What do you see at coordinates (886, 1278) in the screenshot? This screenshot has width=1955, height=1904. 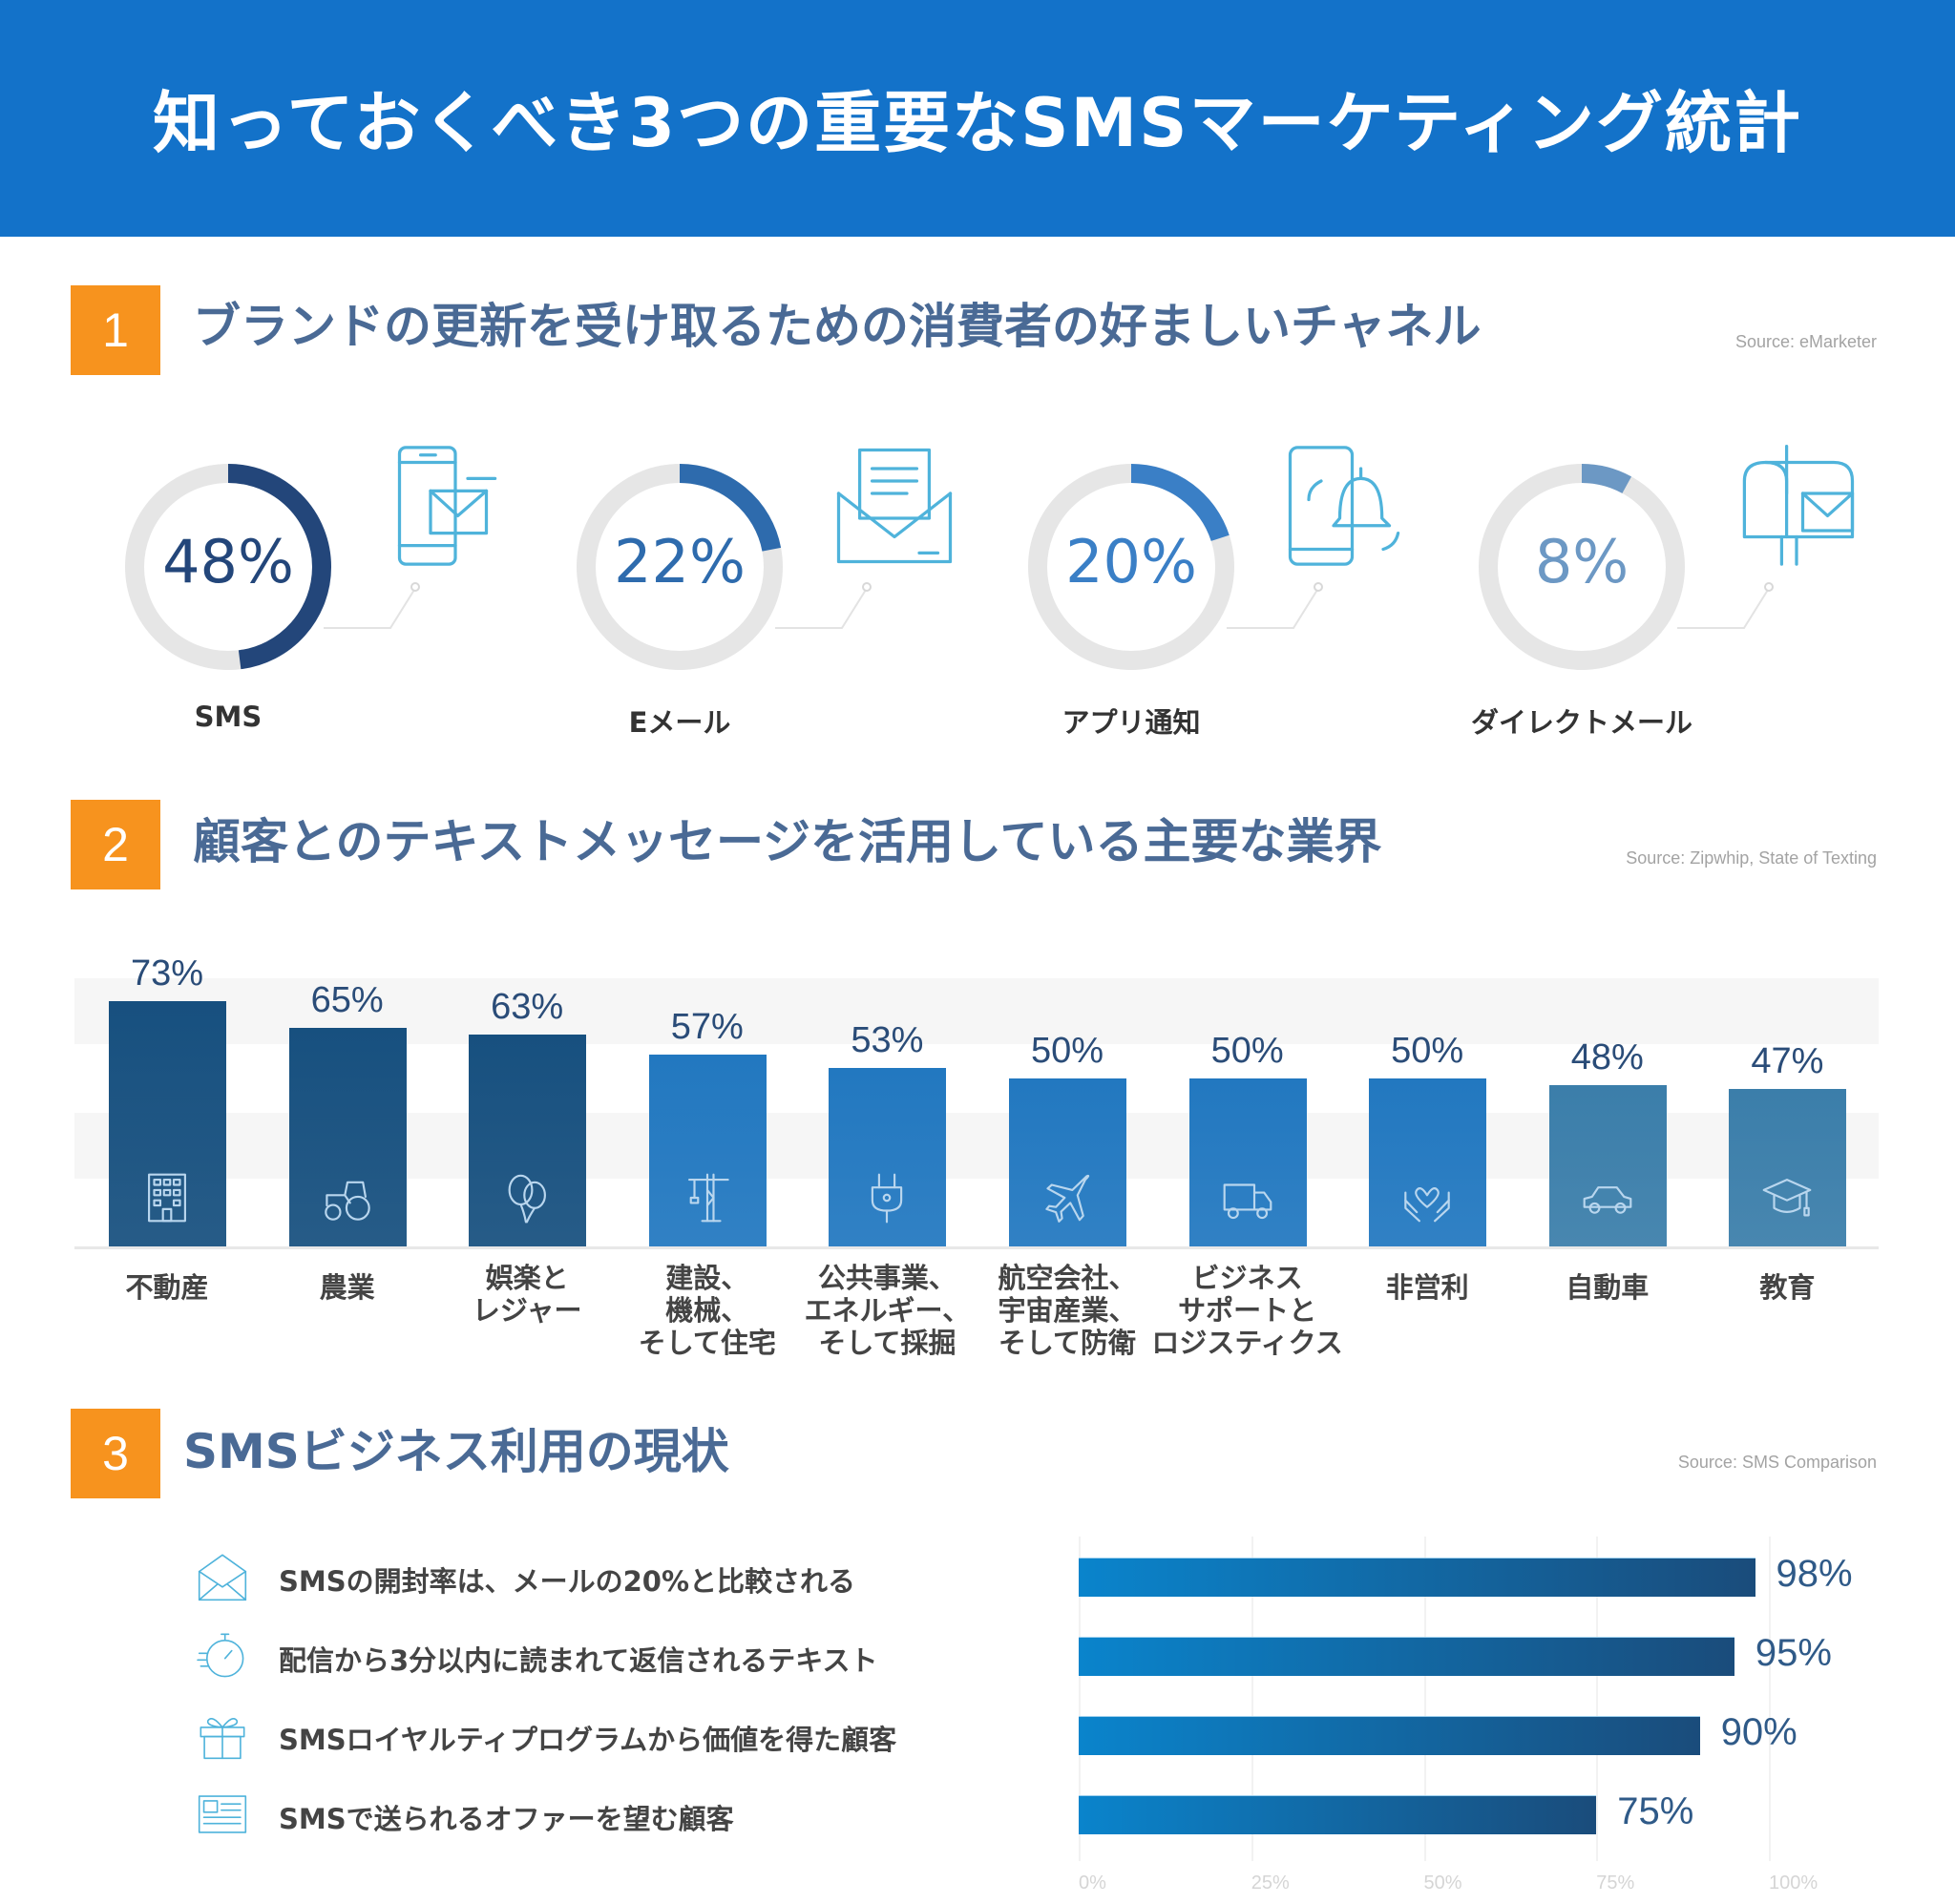 I see `category-label-line: 公共事業、` at bounding box center [886, 1278].